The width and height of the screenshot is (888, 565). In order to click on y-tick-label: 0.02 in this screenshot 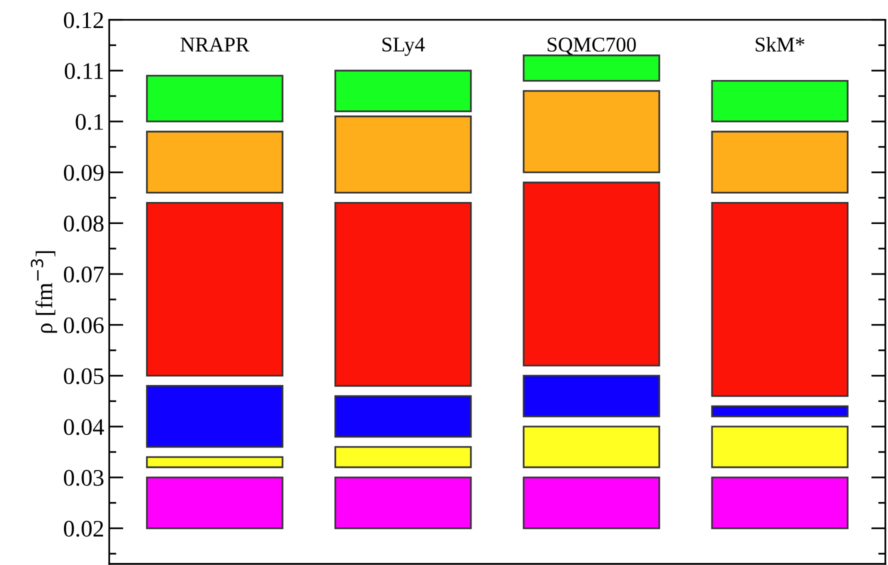, I will do `click(84, 528)`.